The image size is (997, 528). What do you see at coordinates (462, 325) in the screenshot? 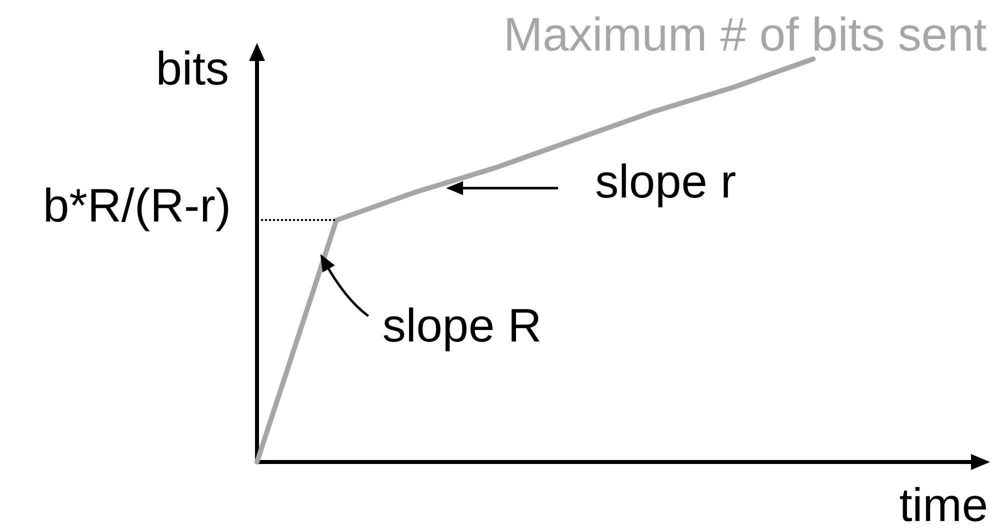
I see `annotation: slope R` at bounding box center [462, 325].